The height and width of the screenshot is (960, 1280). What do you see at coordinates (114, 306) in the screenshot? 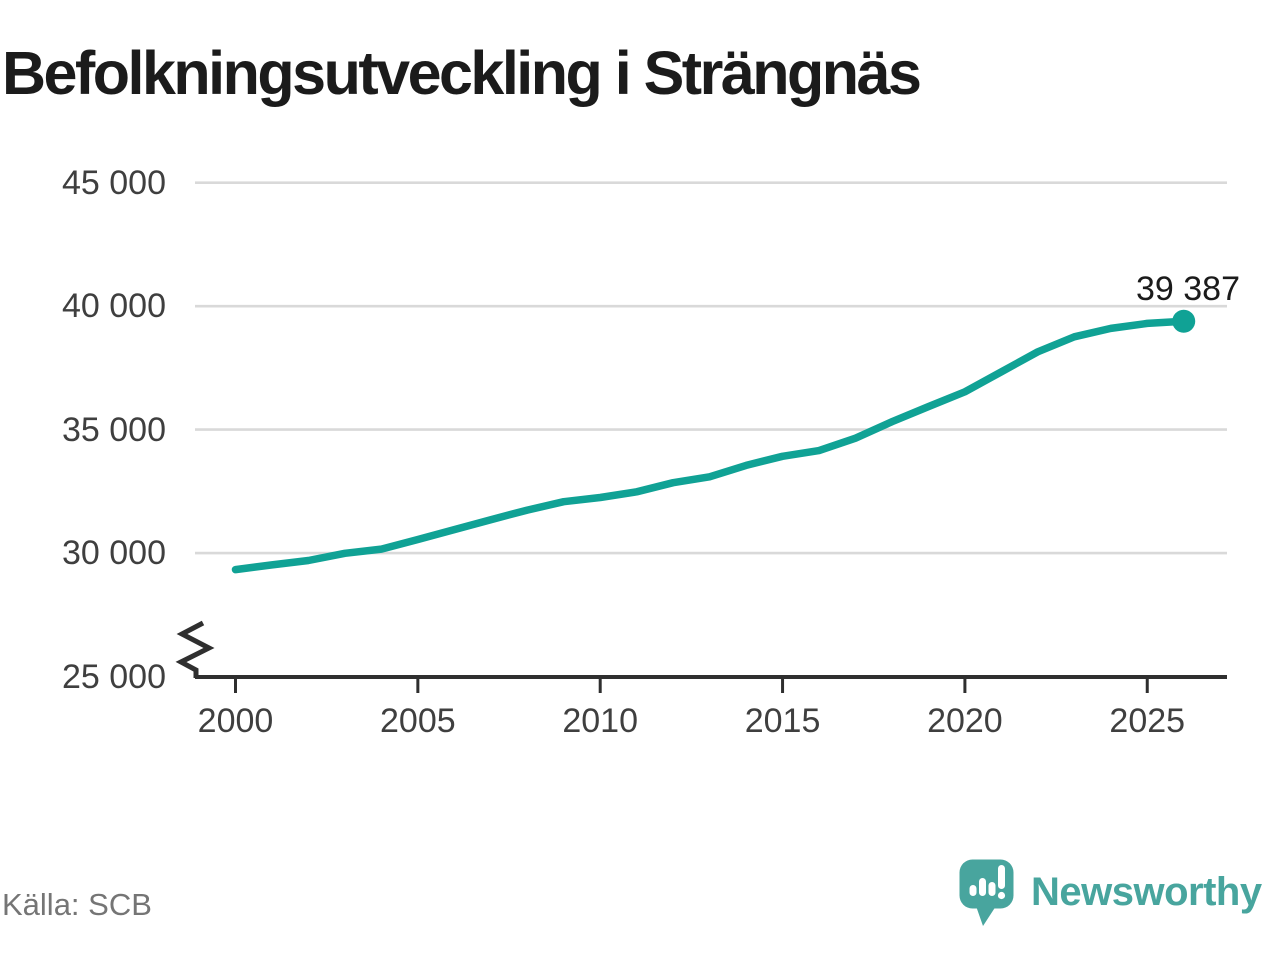
I see `y-tick-label-40000: 40 000` at bounding box center [114, 306].